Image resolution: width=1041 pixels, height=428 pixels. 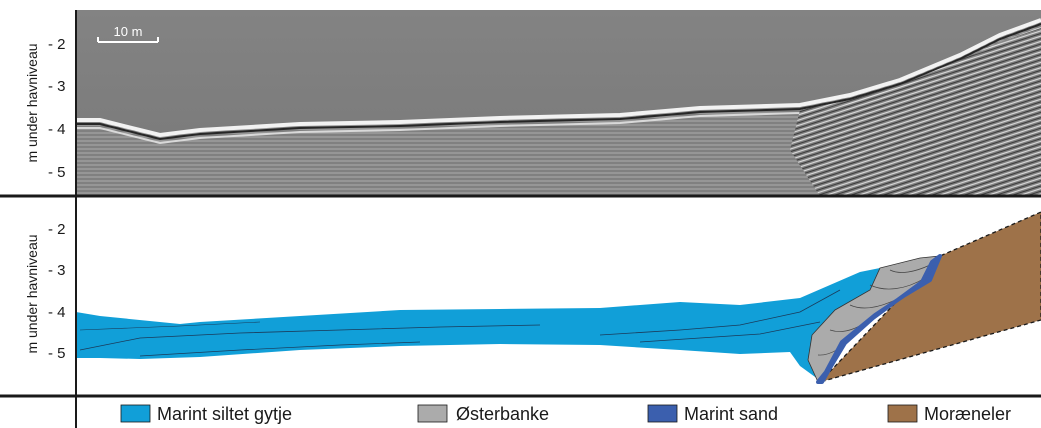 What do you see at coordinates (57, 129) in the screenshot?
I see `top-tick-3: - 4` at bounding box center [57, 129].